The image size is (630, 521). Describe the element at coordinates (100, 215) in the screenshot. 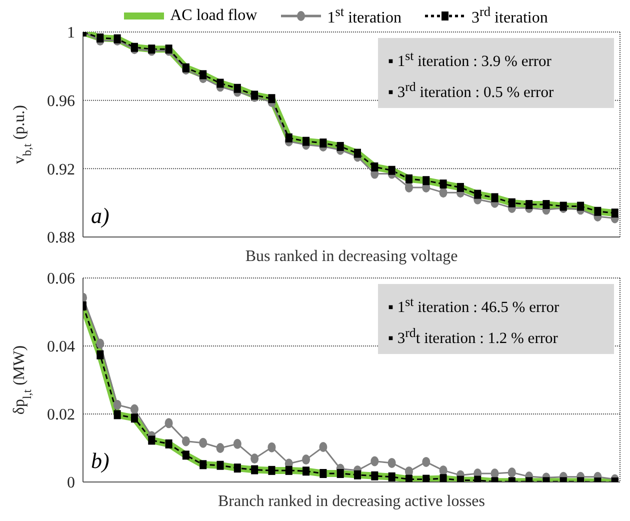

I see `annotation: a)` at that location.